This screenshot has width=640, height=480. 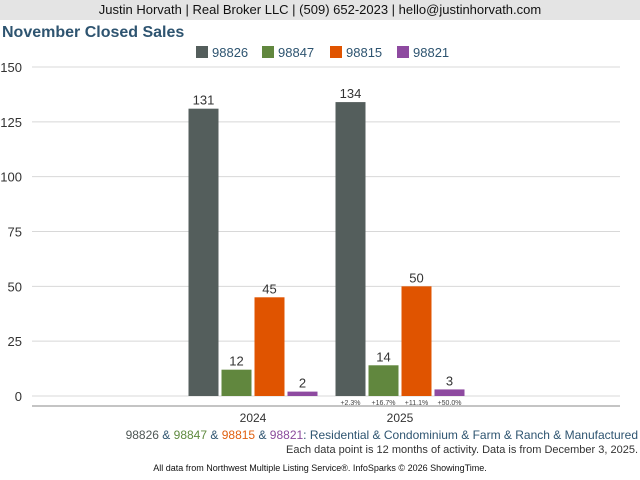 What do you see at coordinates (15, 232) in the screenshot?
I see `y-tick-label: 75` at bounding box center [15, 232].